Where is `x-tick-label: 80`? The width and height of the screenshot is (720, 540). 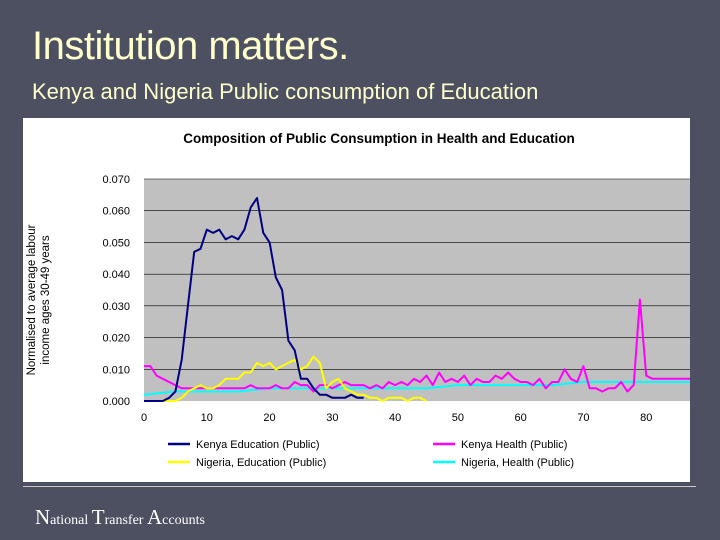 x-tick-label: 80 is located at coordinates (646, 418).